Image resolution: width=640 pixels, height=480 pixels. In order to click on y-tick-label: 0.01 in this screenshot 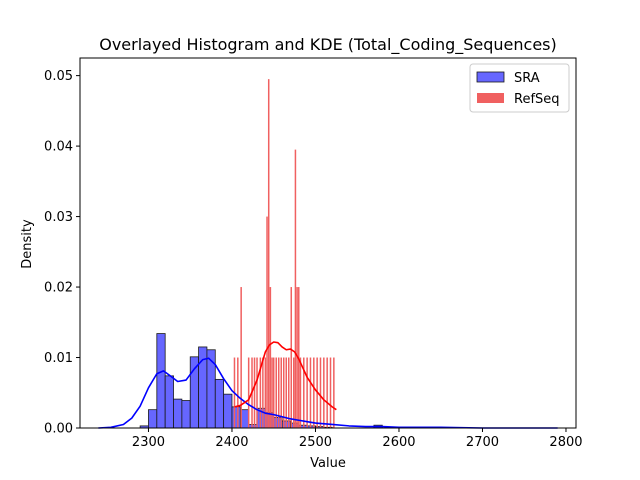, I will do `click(58, 358)`.